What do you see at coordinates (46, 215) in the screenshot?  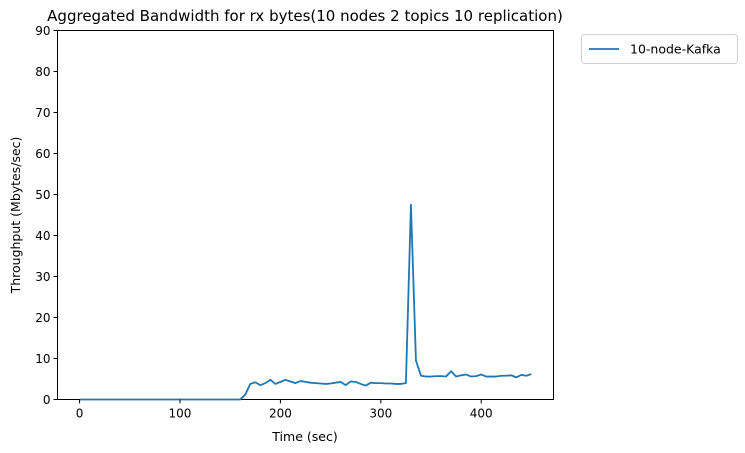 I see `y-axis: 0 10 20 30 40 50 60 70 80 90` at bounding box center [46, 215].